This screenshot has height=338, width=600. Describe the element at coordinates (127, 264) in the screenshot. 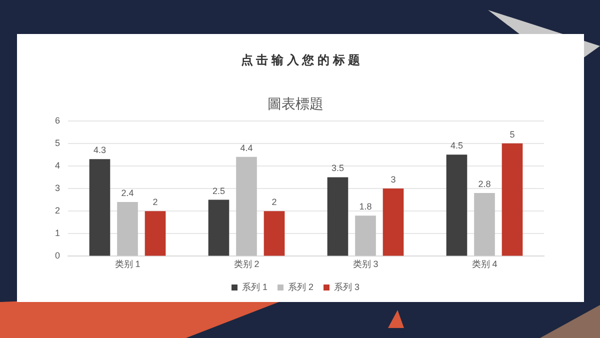

I see `x-tick-label: 类别 1` at that location.